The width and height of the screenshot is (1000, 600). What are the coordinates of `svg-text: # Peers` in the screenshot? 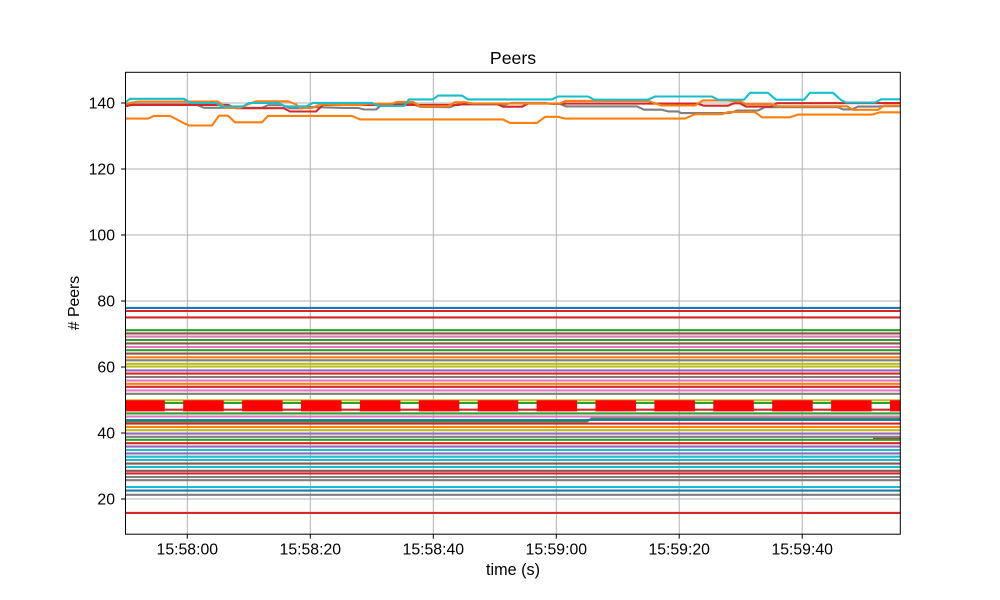 It's located at (74, 303).